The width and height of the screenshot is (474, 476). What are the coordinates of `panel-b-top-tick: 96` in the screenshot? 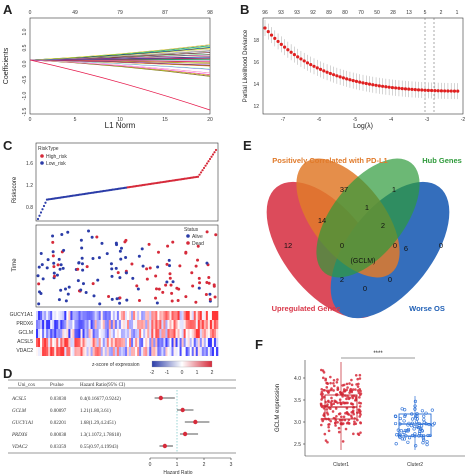 It's located at (265, 13).